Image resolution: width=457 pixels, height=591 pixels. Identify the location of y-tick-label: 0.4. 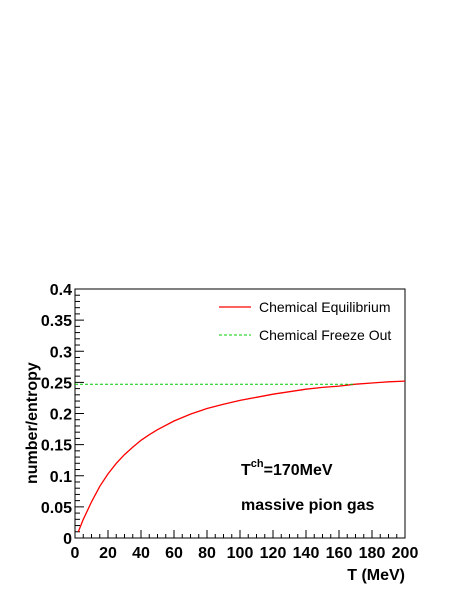
(61, 290).